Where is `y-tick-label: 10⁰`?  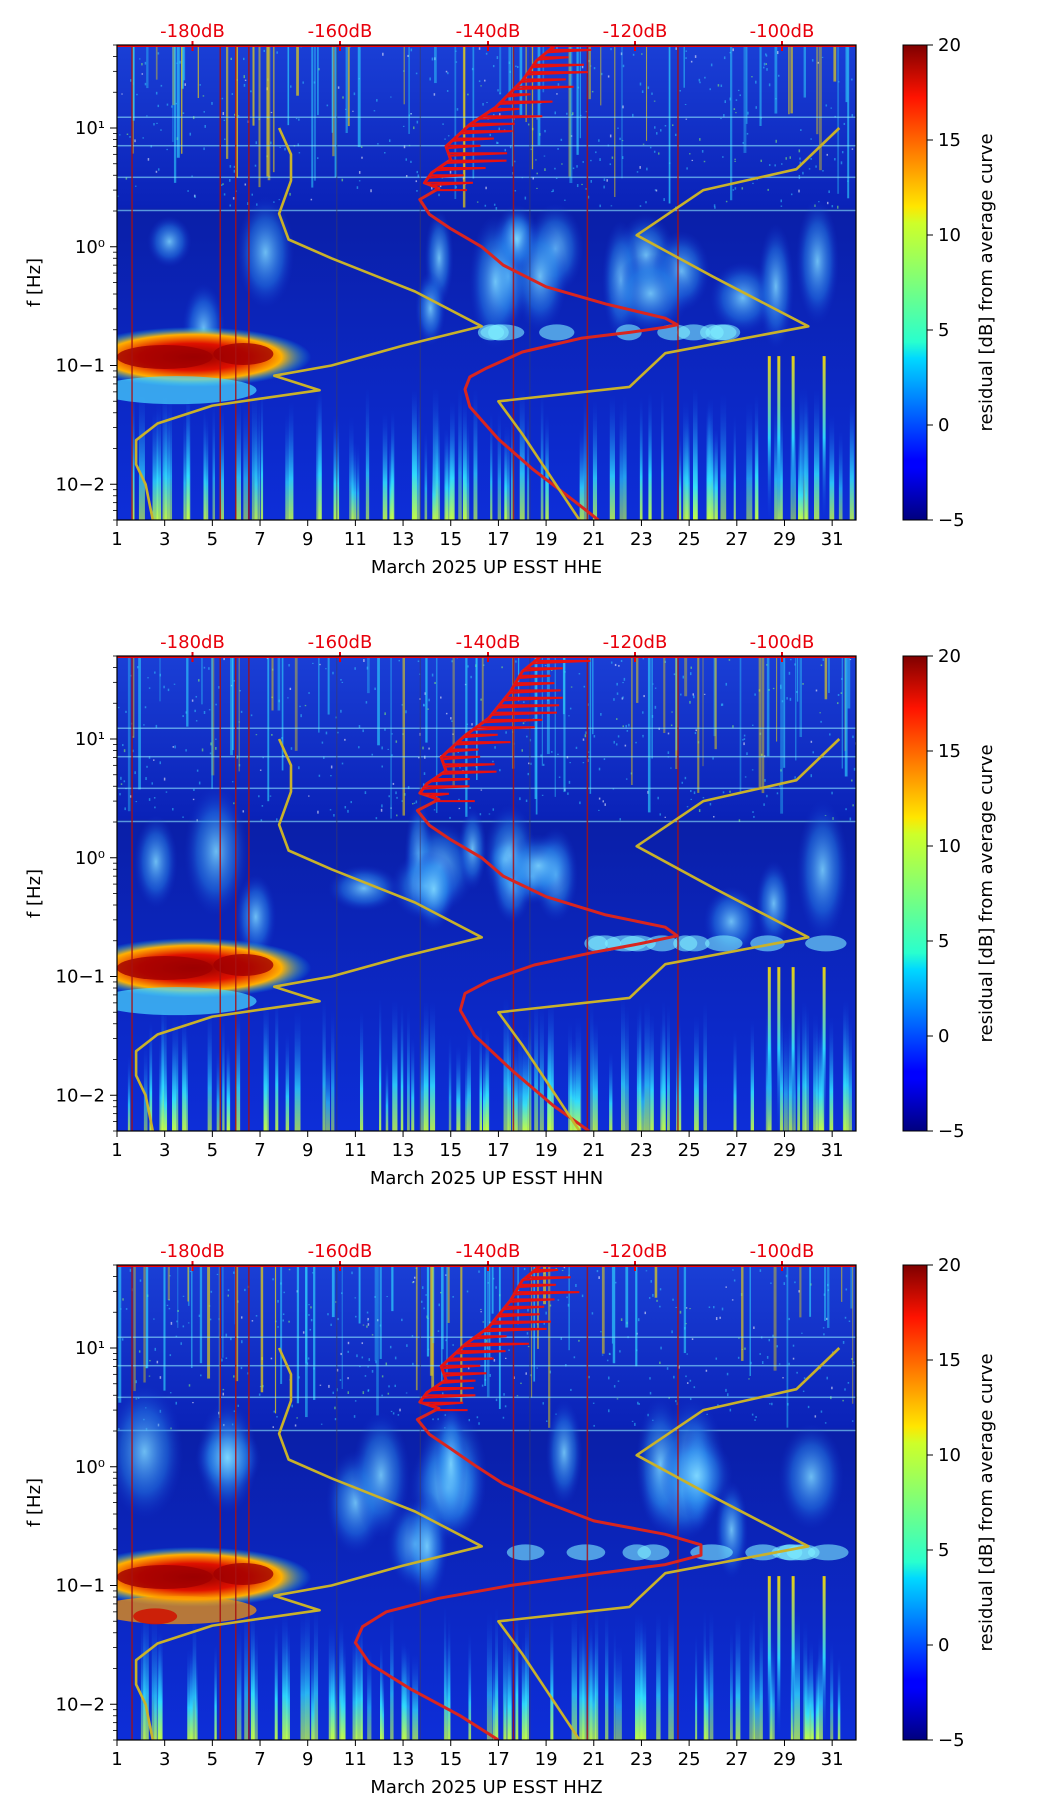
y-tick-label: 10⁰ is located at coordinates (90, 858).